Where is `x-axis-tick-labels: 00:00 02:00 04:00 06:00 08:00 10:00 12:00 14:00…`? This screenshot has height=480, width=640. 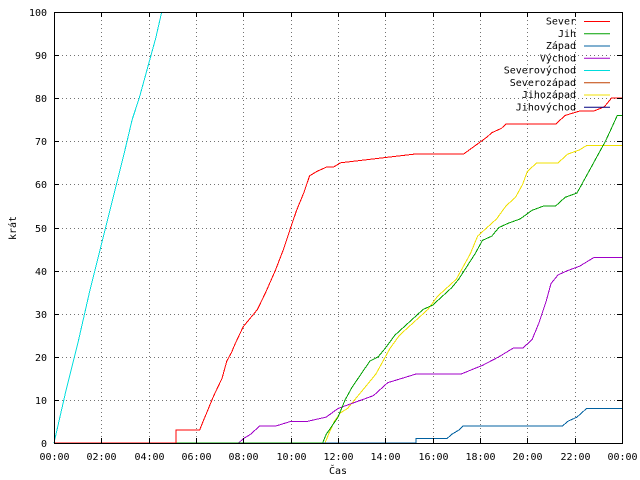 x-axis-tick-labels: 00:00 02:00 04:00 06:00 08:00 10:00 12:00 14:00… is located at coordinates (338, 457).